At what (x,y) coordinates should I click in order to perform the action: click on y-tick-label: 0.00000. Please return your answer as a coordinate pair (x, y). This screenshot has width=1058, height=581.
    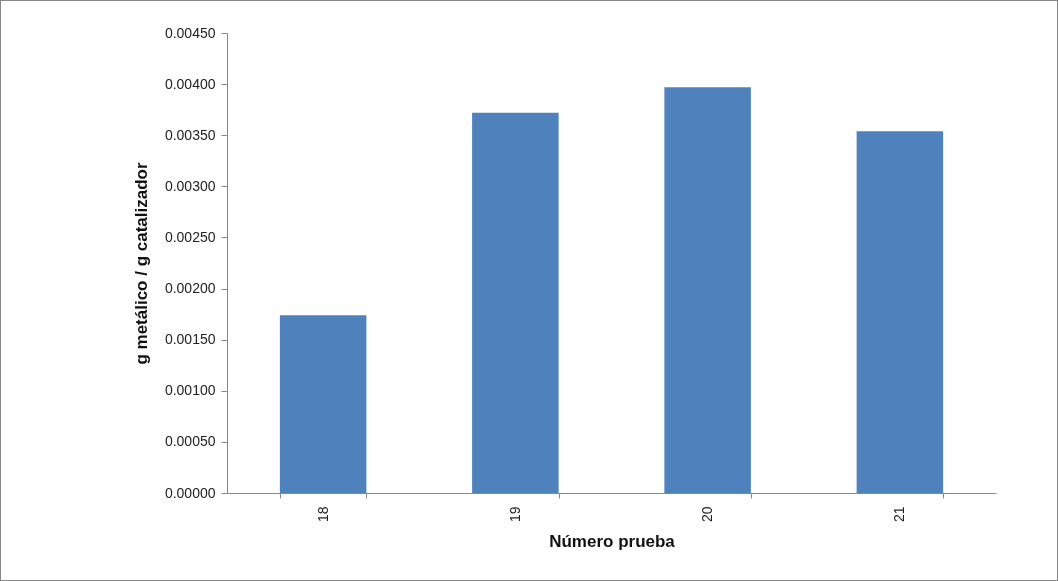
    Looking at the image, I should click on (190, 492).